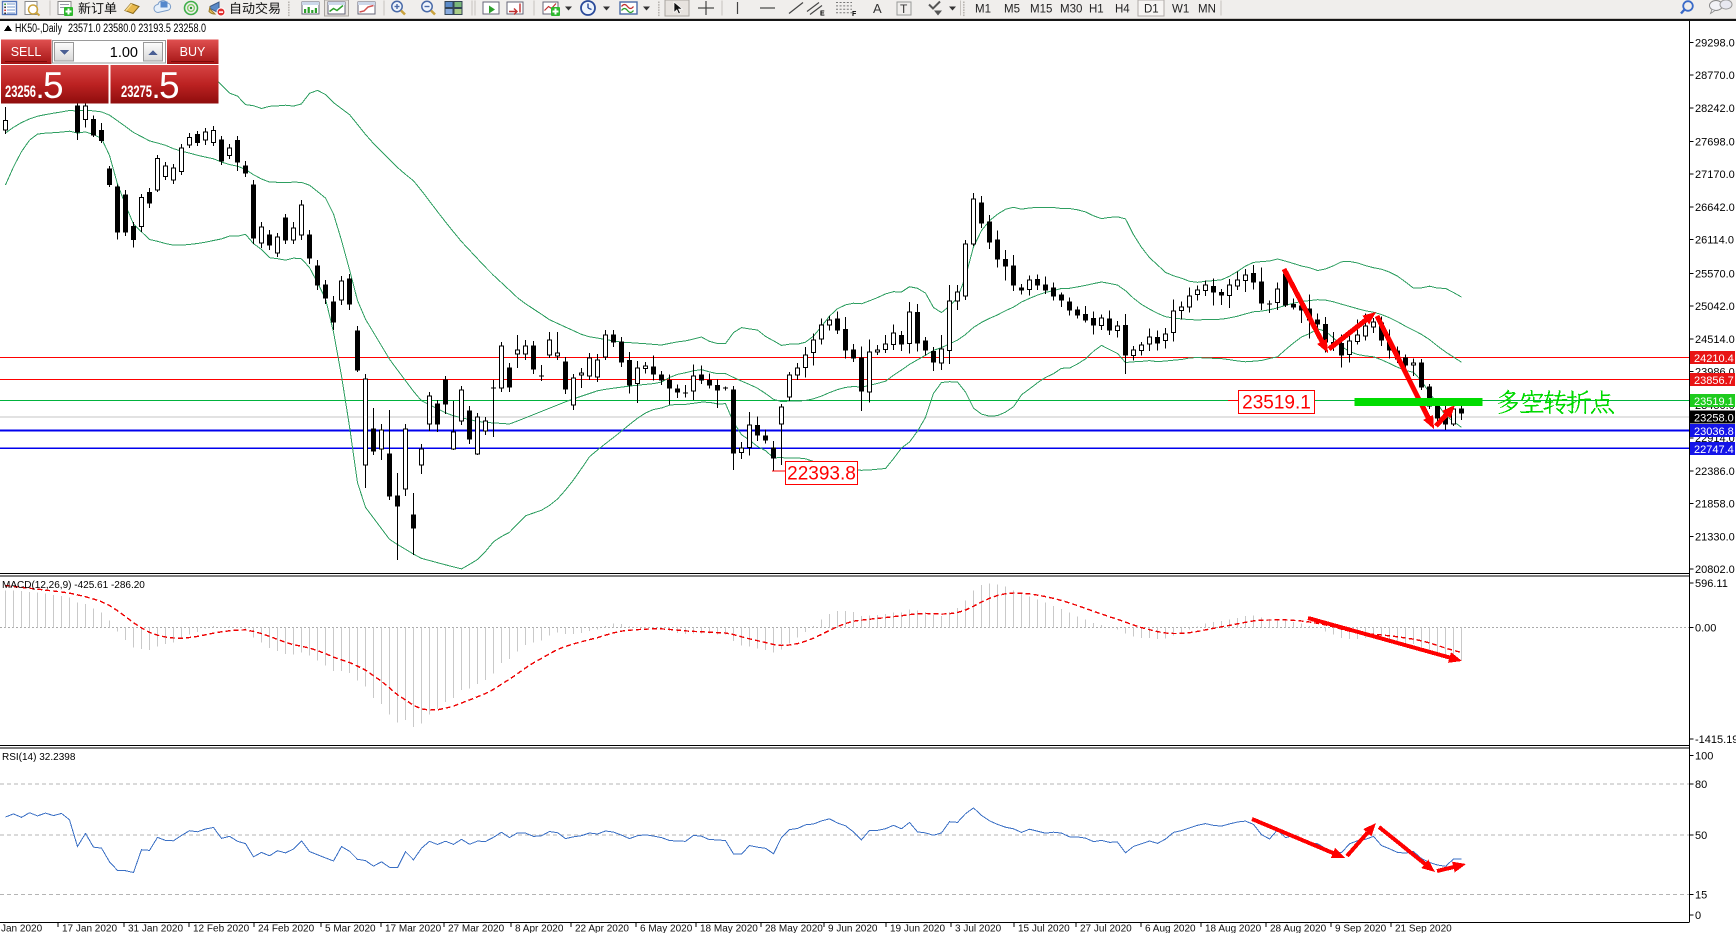  What do you see at coordinates (73, 585) in the screenshot?
I see `svg-text: MACD(12,26,9) -425.61 -286.20` at bounding box center [73, 585].